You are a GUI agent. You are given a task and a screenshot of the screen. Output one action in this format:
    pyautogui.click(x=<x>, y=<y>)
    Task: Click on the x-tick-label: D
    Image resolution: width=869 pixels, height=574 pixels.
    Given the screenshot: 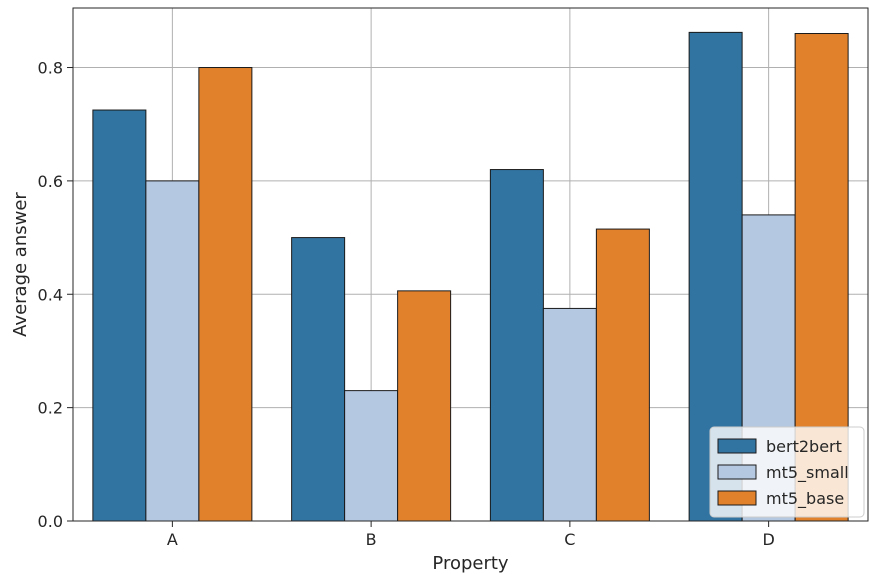 What is the action you would take?
    pyautogui.click(x=768, y=539)
    